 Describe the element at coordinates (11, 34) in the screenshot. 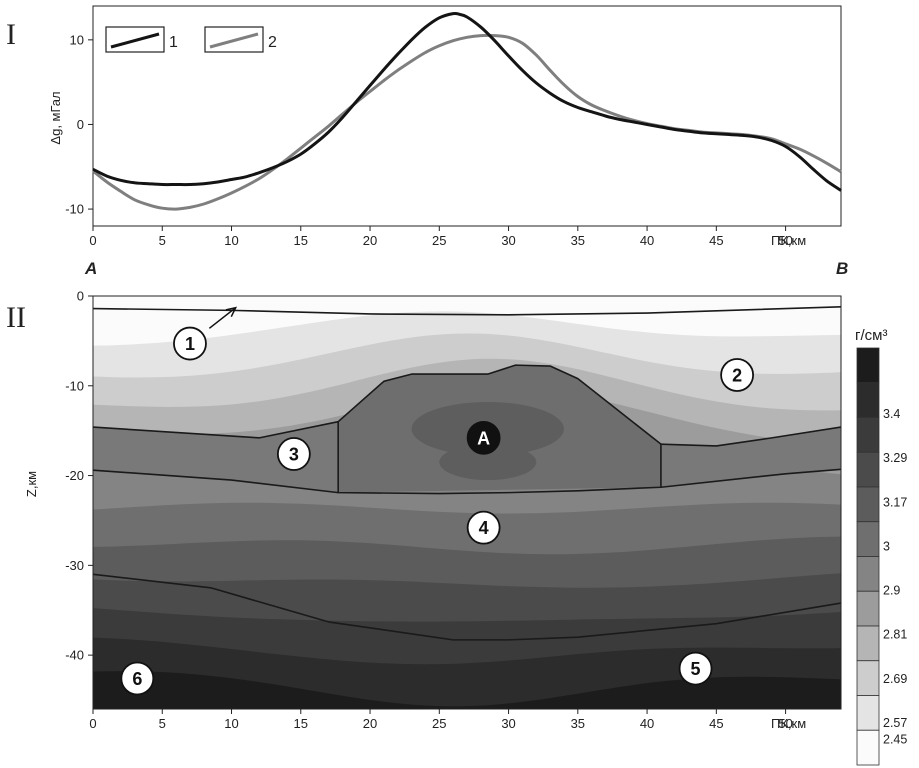

I see `panel-label-top: I` at that location.